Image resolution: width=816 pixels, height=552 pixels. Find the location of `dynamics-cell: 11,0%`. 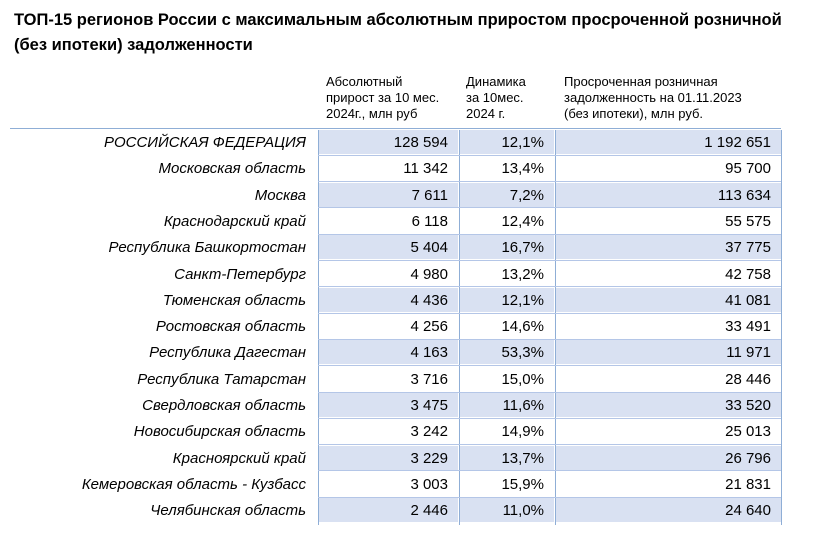

dynamics-cell: 11,0% is located at coordinates (507, 510).